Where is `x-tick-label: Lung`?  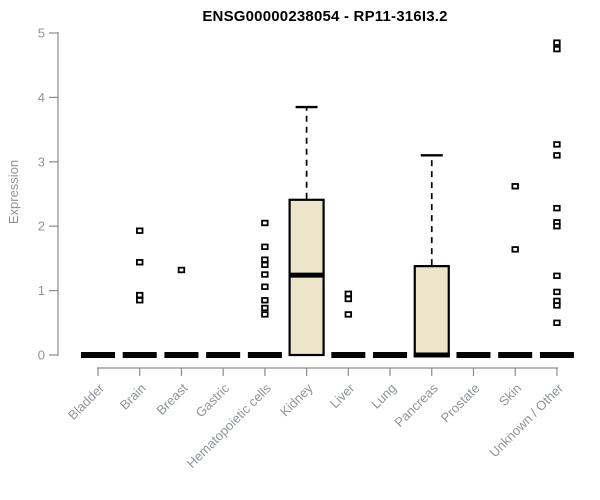 x-tick-label: Lung is located at coordinates (383, 396).